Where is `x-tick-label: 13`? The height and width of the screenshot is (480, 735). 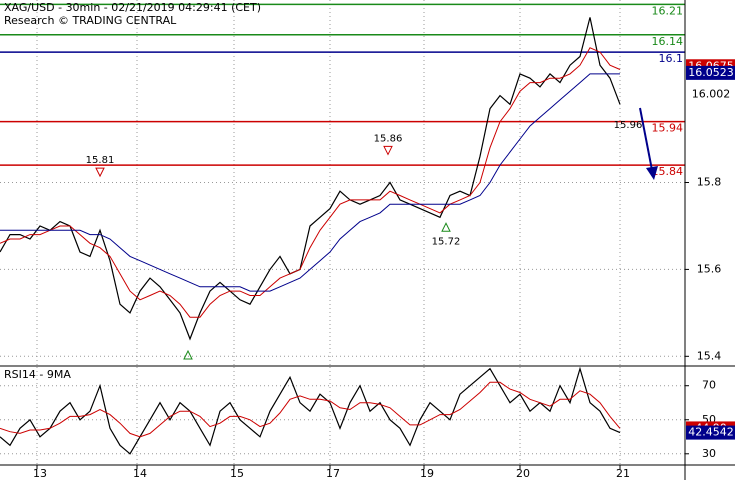 x-tick-label: 13 is located at coordinates (40, 473).